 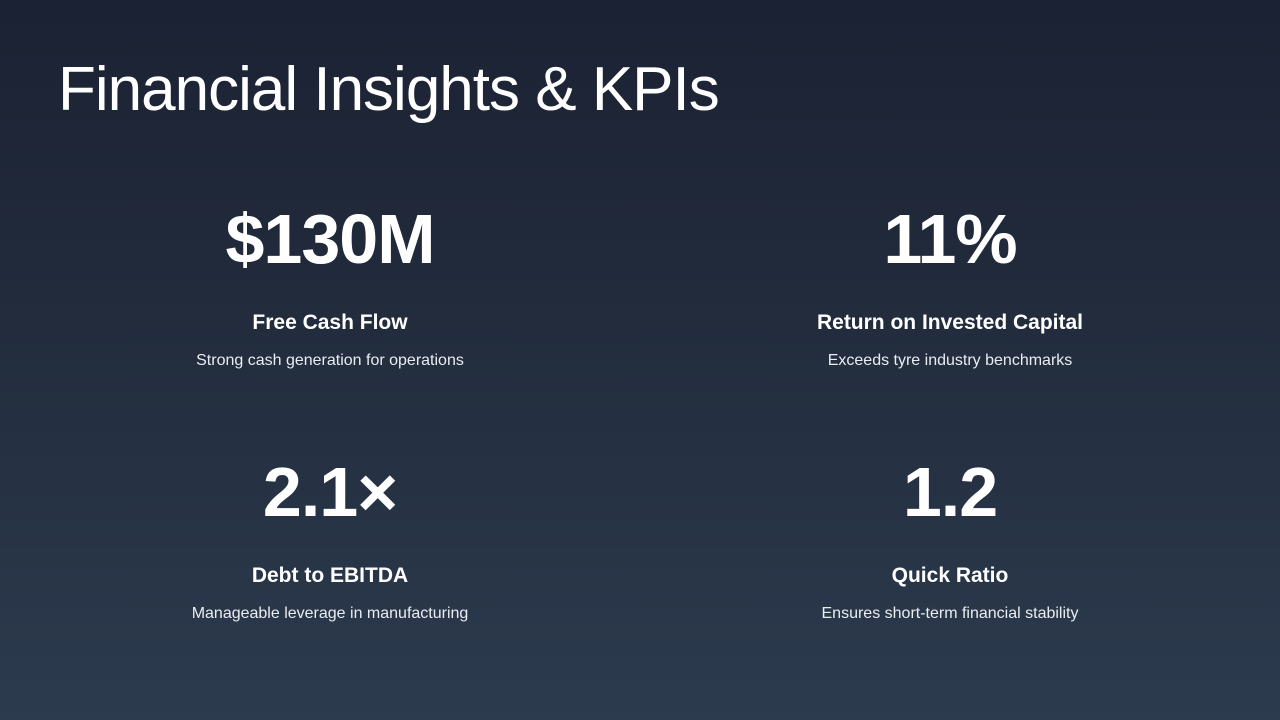 What do you see at coordinates (330, 613) in the screenshot?
I see `kpi-description: Manageable leverage in manufacturing` at bounding box center [330, 613].